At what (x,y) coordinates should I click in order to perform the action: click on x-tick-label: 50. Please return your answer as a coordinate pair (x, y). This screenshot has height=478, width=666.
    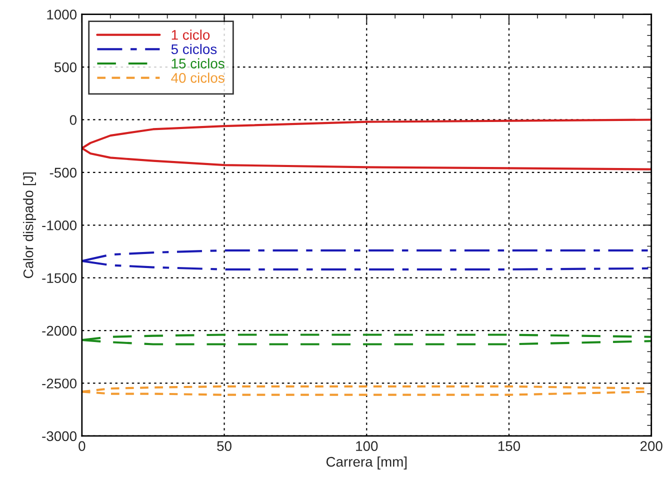
    Looking at the image, I should click on (224, 446).